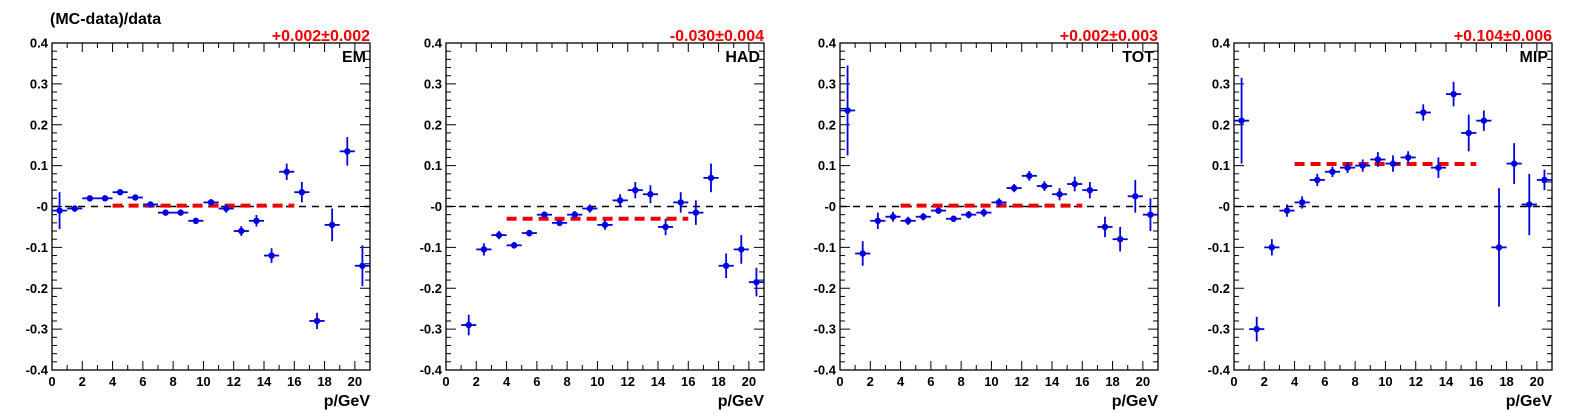 The image size is (1575, 419). What do you see at coordinates (433, 43) in the screenshot?
I see `y-tick-label: 0.4` at bounding box center [433, 43].